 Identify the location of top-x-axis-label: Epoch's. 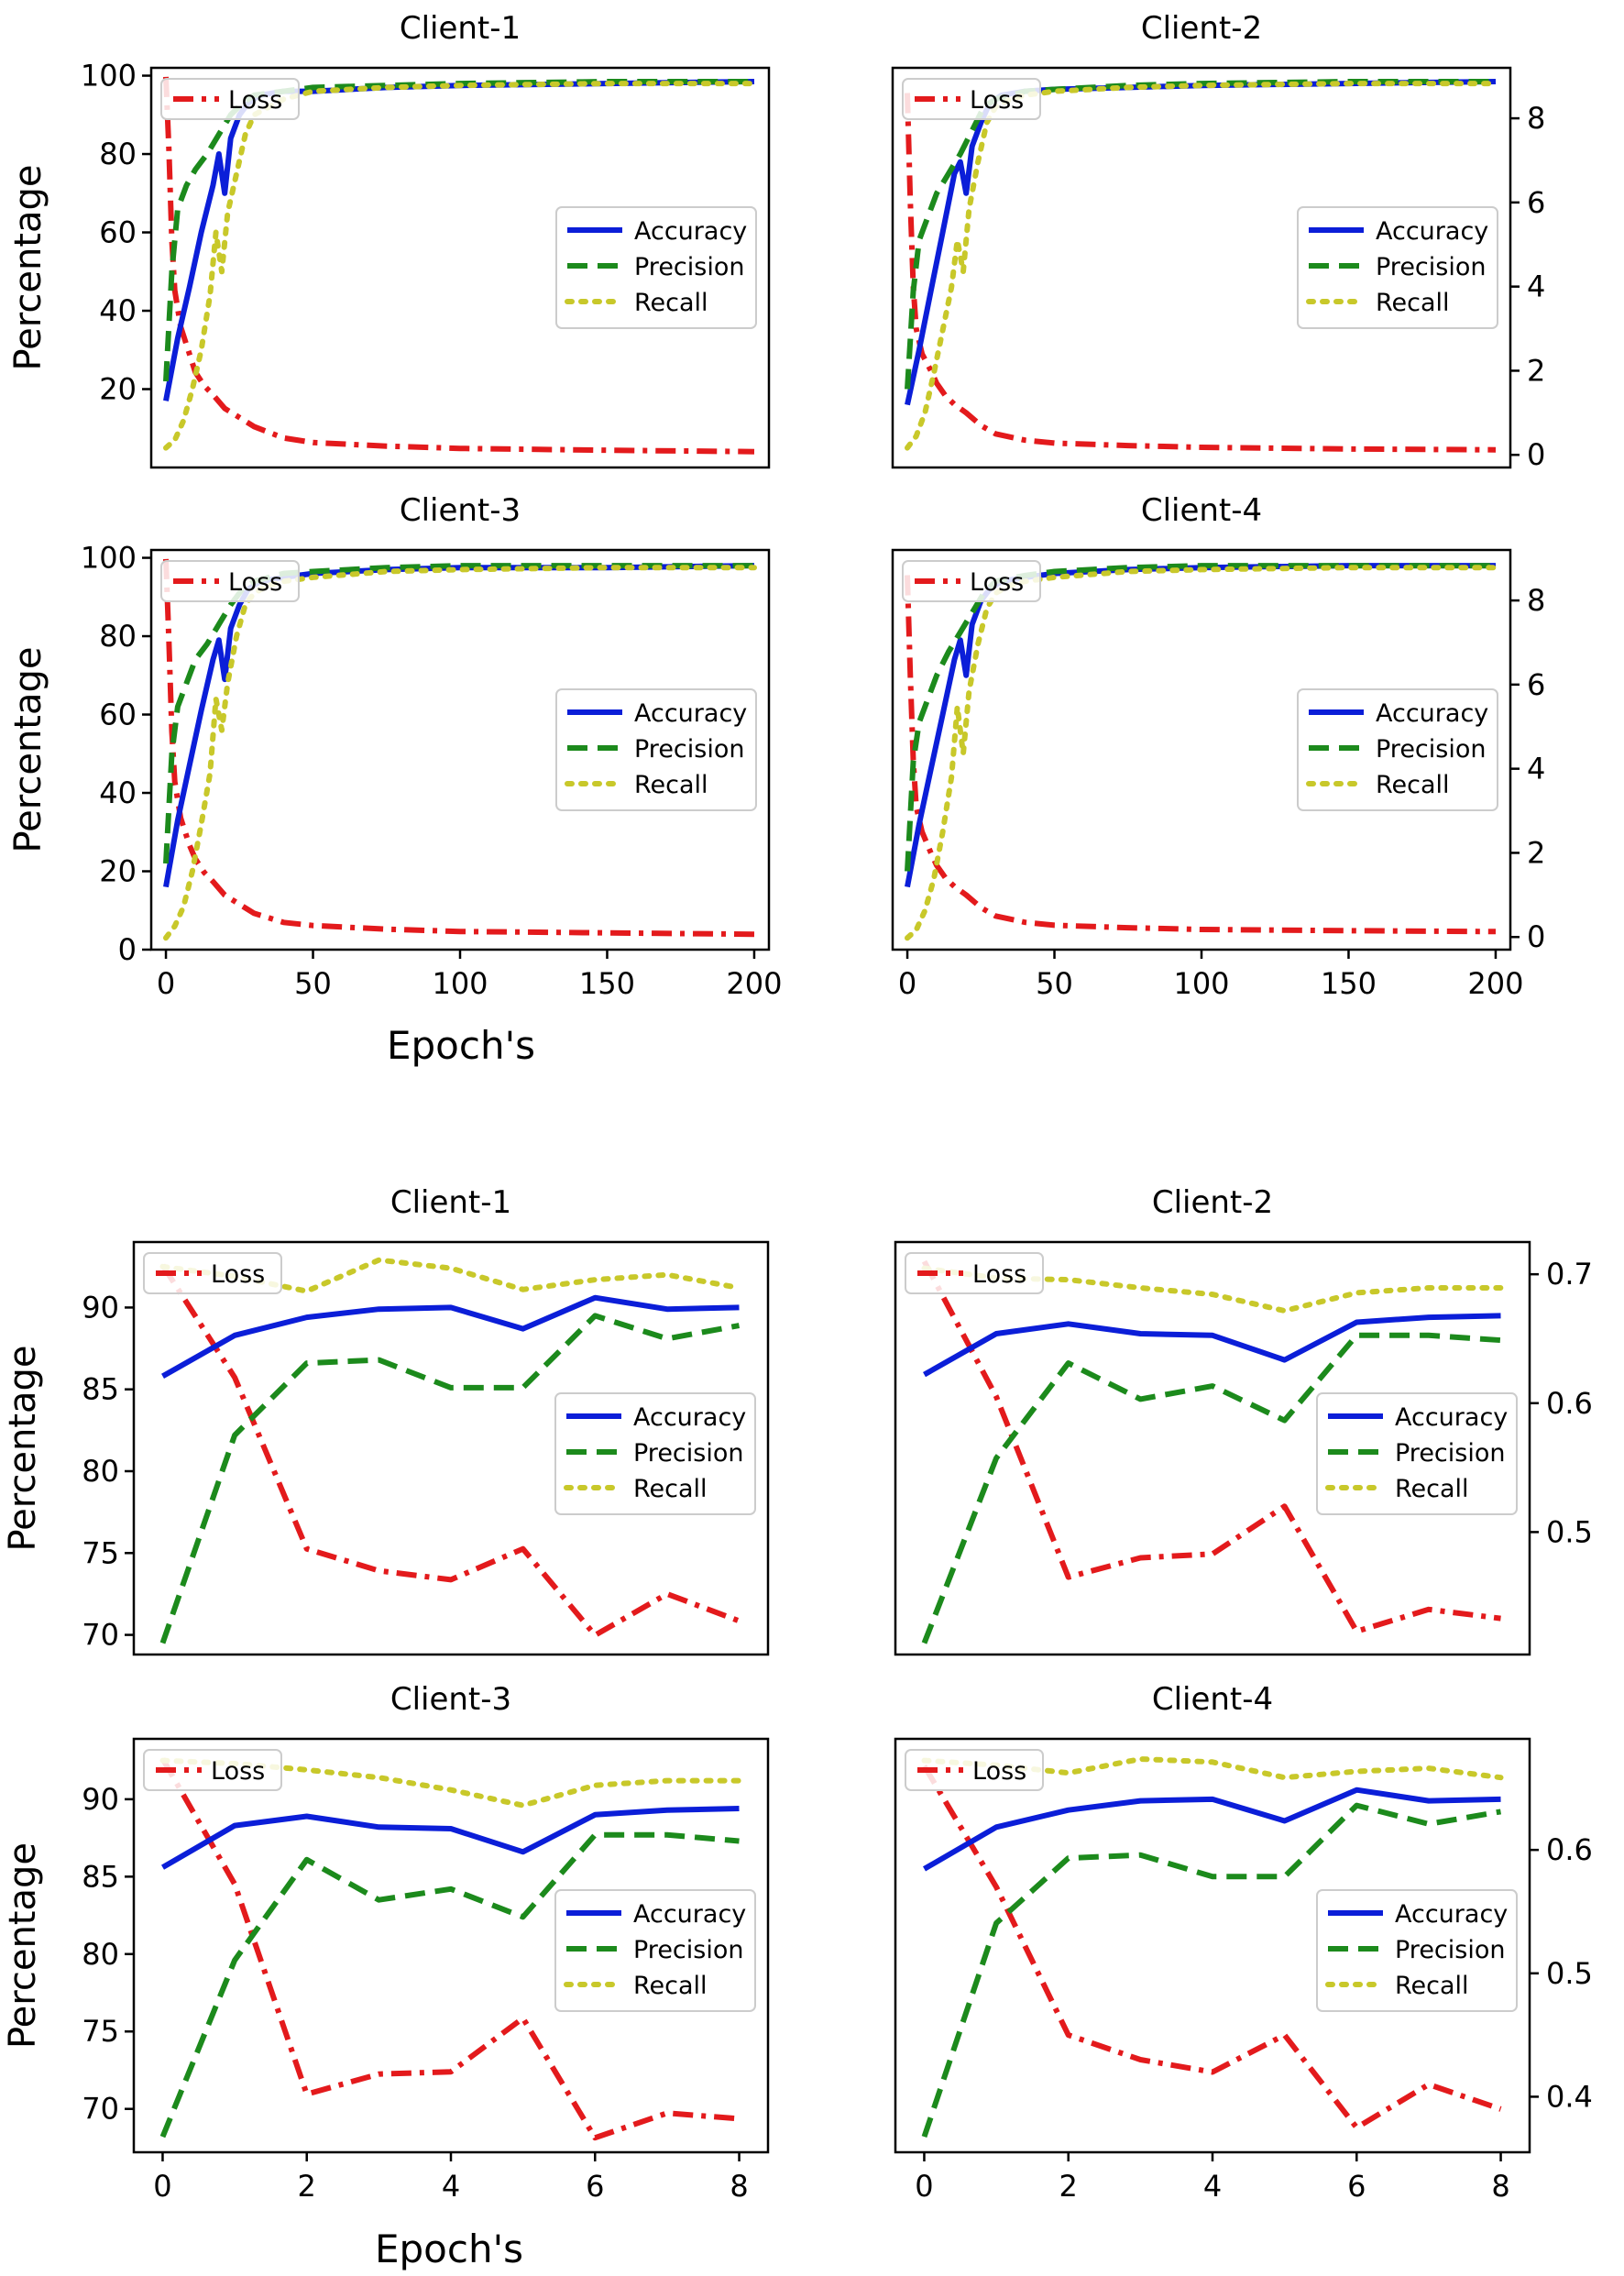
(461, 1045).